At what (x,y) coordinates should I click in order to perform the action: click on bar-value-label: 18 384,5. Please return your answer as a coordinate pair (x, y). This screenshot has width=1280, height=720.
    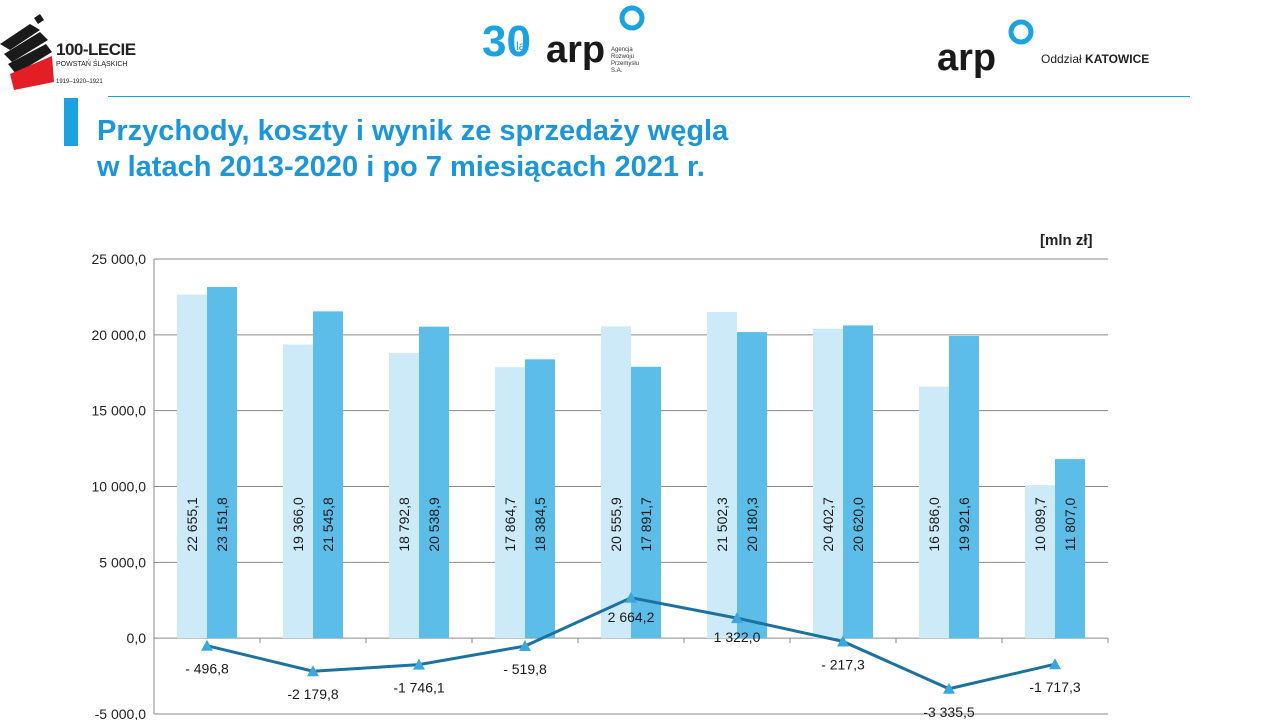
    Looking at the image, I should click on (540, 524).